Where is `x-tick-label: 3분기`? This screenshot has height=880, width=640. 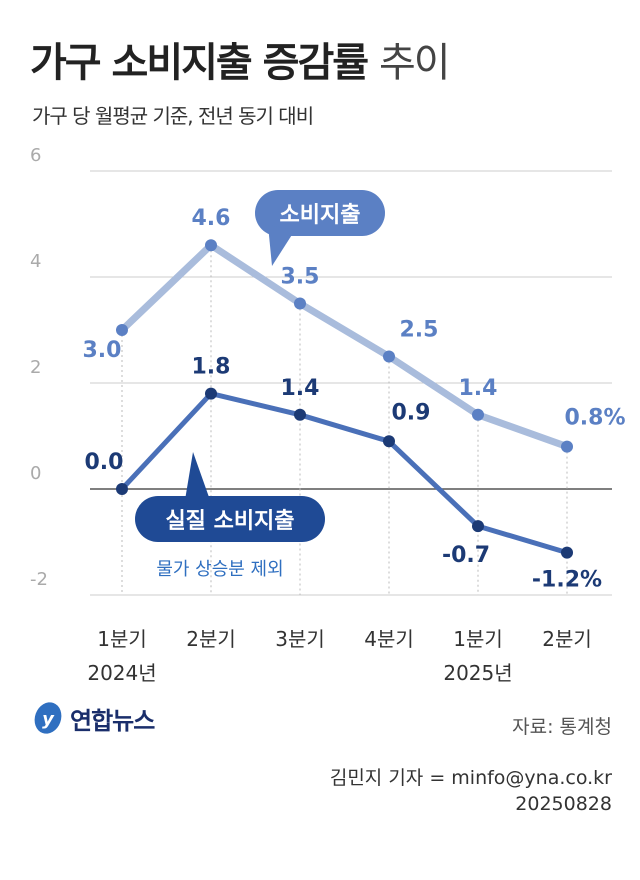
x-tick-label: 3분기 is located at coordinates (300, 639).